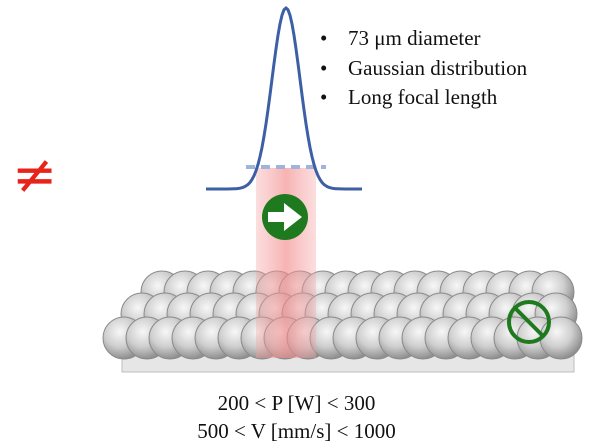 The image size is (593, 446). I want to click on prohibited-icon, so click(529, 322).